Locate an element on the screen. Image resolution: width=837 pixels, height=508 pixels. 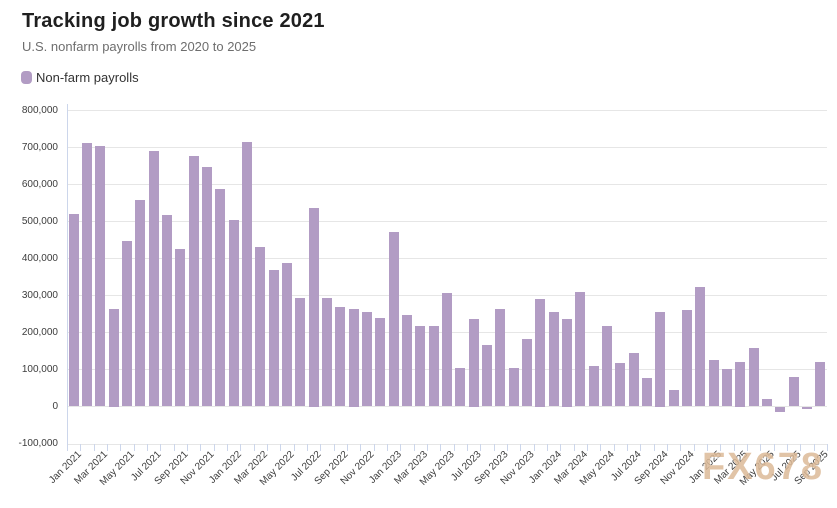
bar-sep-2025 is located at coordinates (820, 384).